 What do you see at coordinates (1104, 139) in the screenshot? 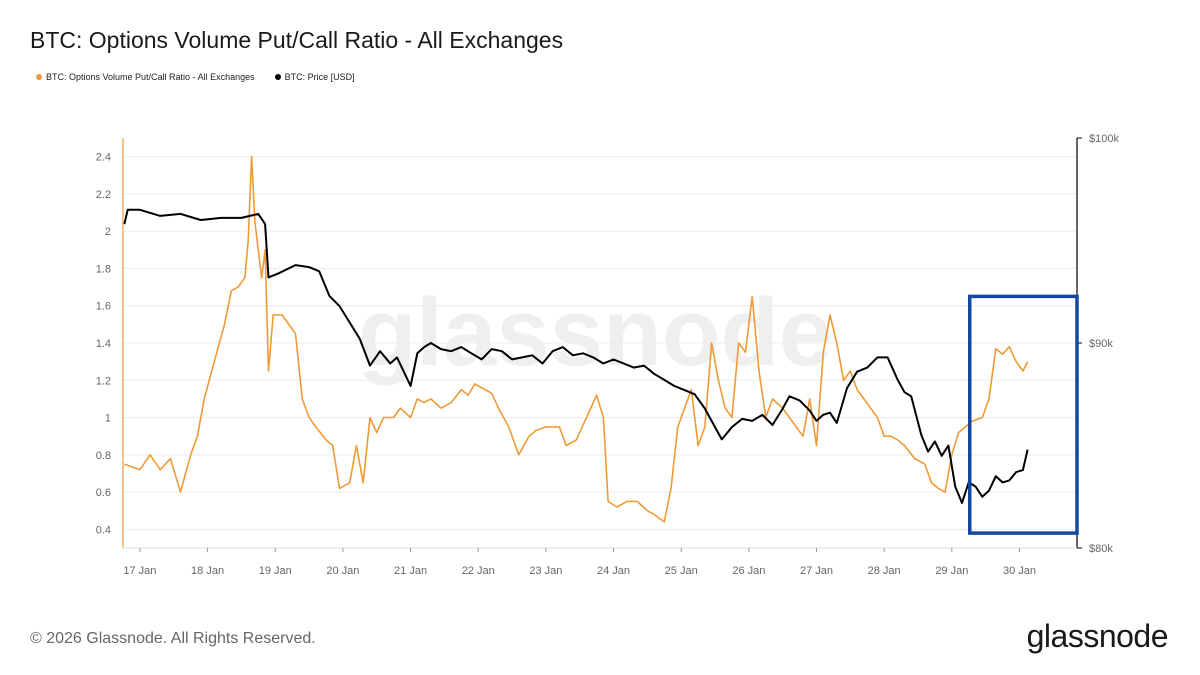
I see `y-right-tick-label: $100k` at bounding box center [1104, 139].